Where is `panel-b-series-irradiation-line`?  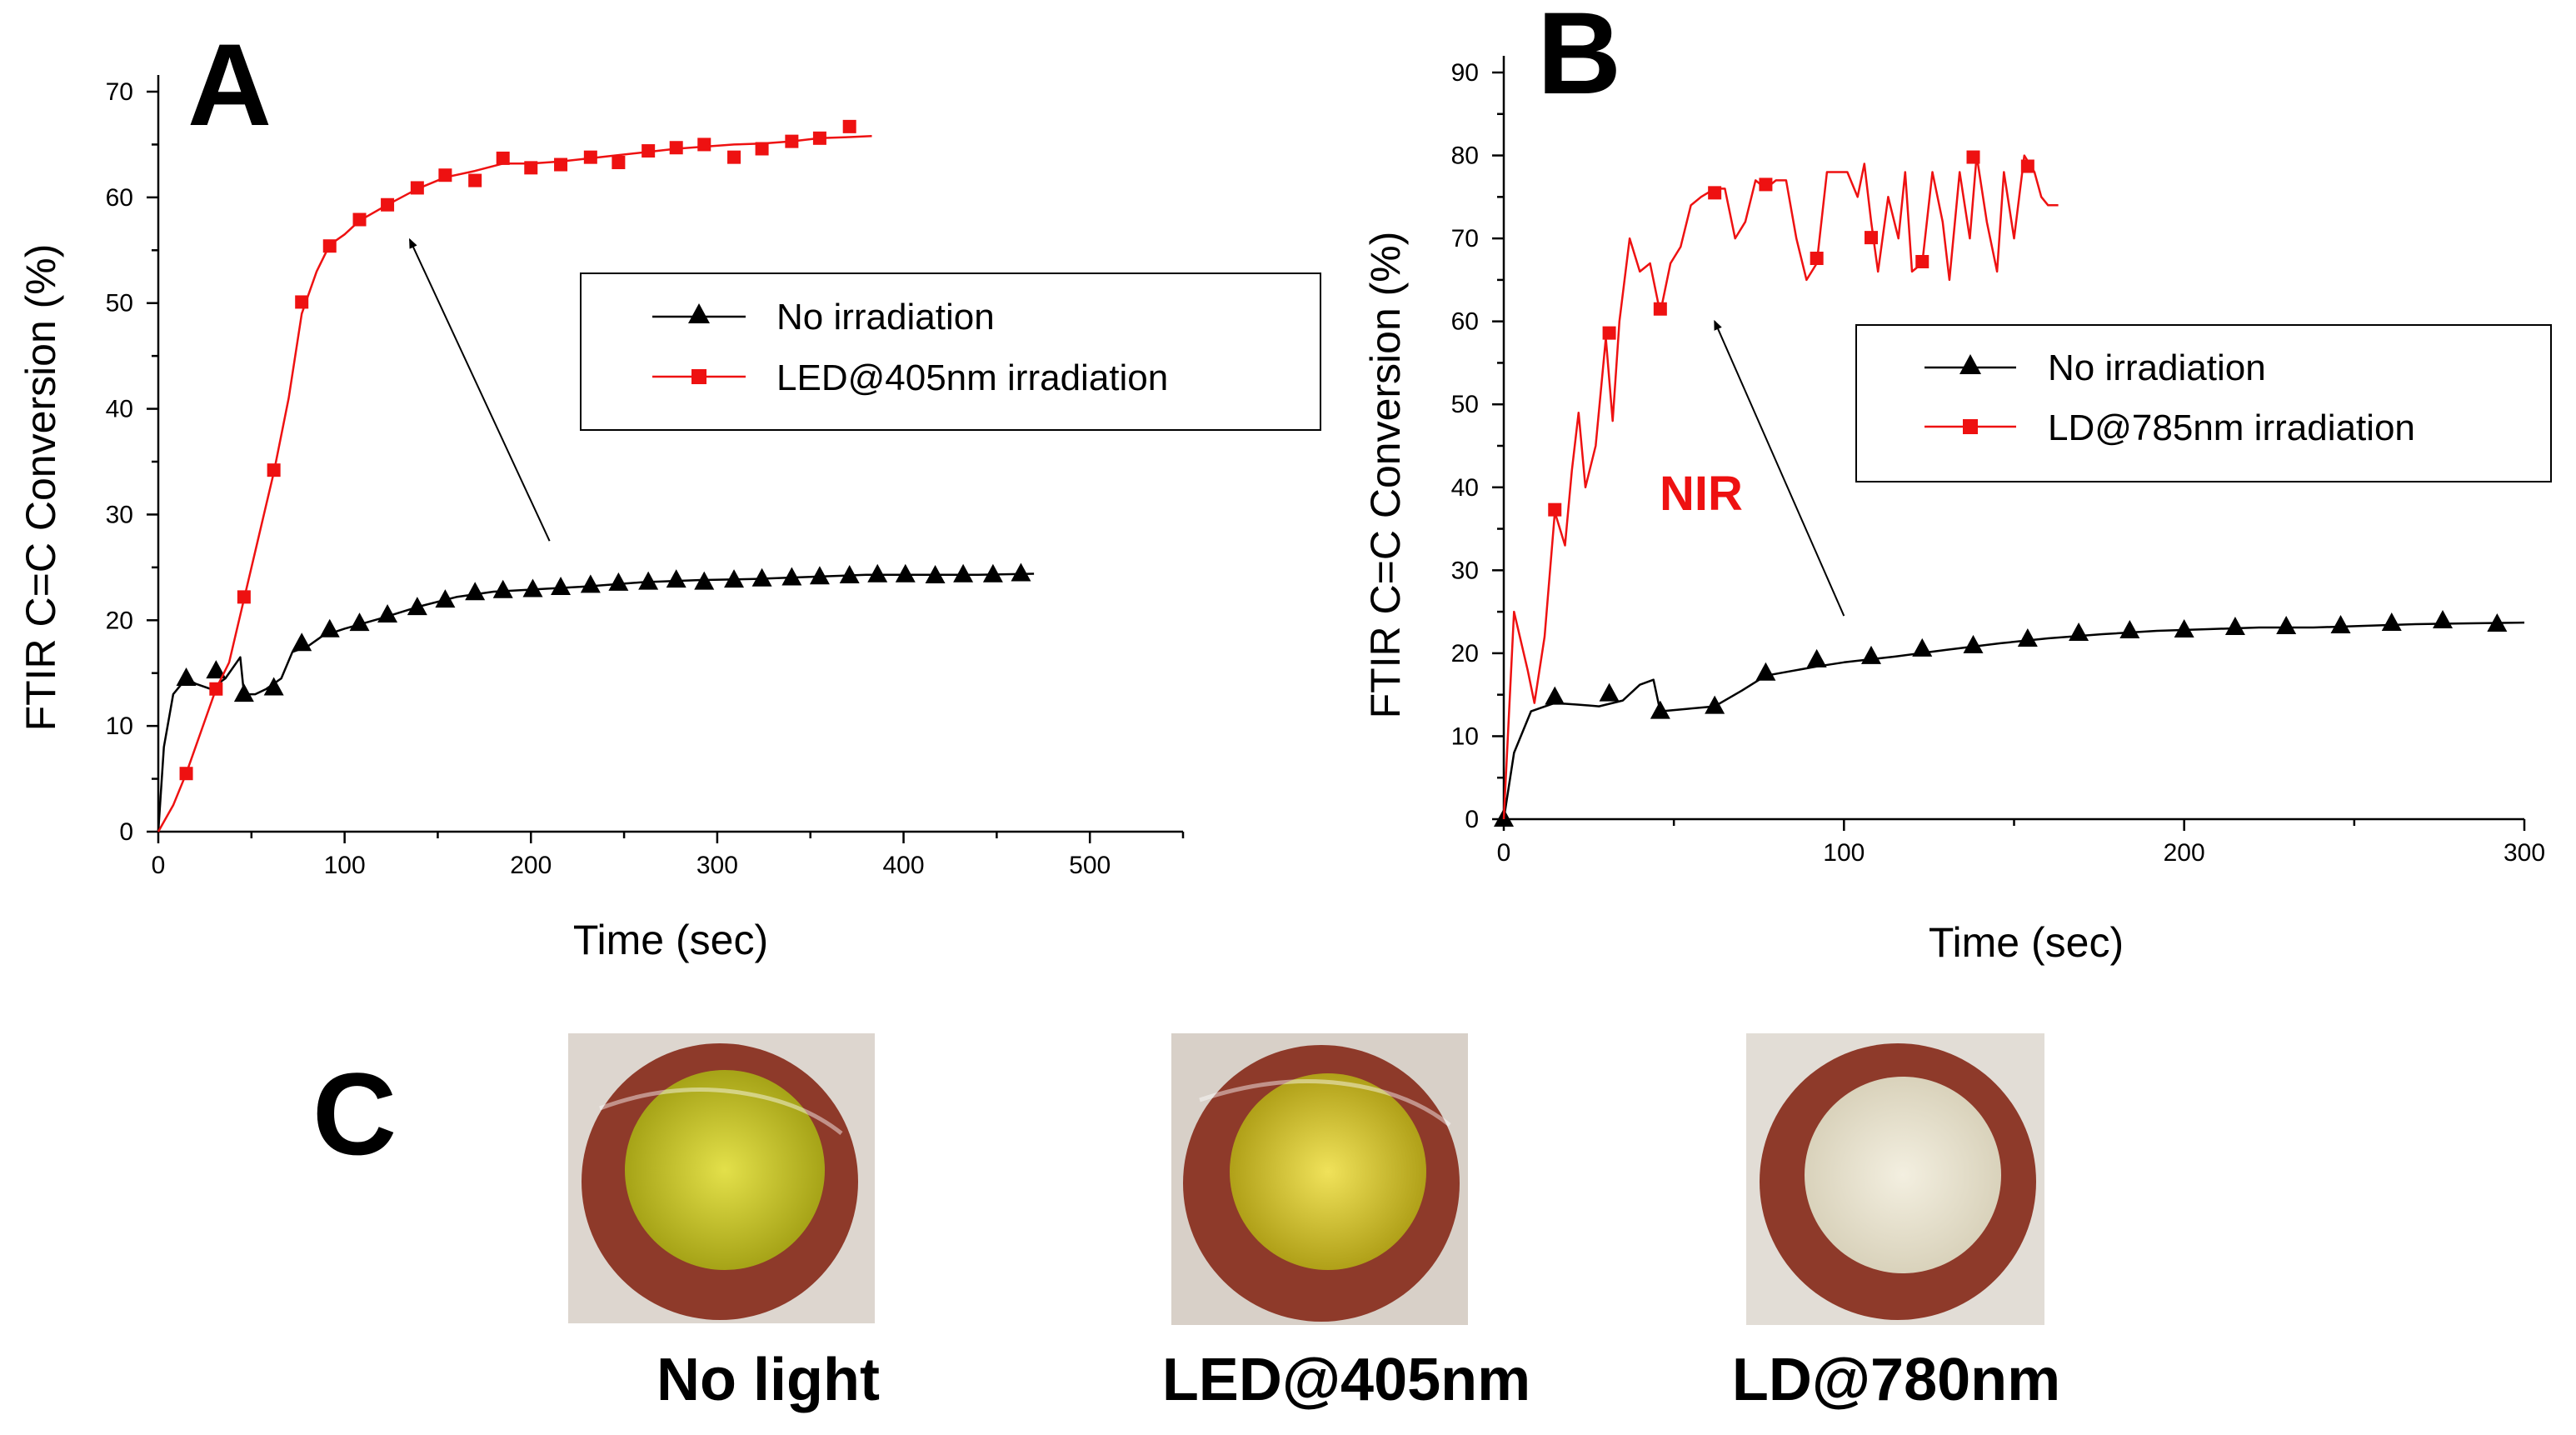
panel-b-series-irradiation-line is located at coordinates (1780, 487).